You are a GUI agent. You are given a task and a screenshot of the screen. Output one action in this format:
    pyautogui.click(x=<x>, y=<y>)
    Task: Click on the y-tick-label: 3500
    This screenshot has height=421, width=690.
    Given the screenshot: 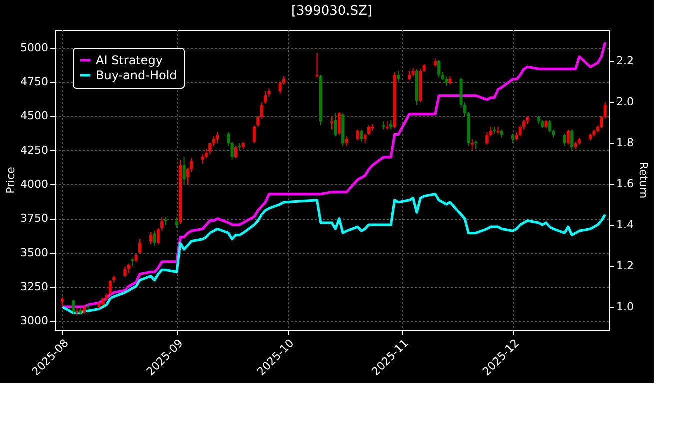 What is the action you would take?
    pyautogui.click(x=34, y=253)
    